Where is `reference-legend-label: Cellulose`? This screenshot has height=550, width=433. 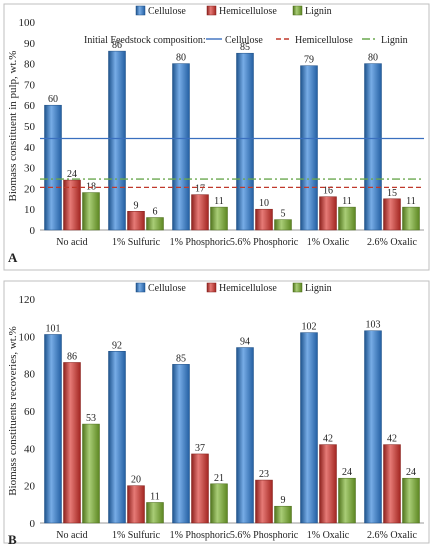 reference-legend-label: Cellulose is located at coordinates (244, 40).